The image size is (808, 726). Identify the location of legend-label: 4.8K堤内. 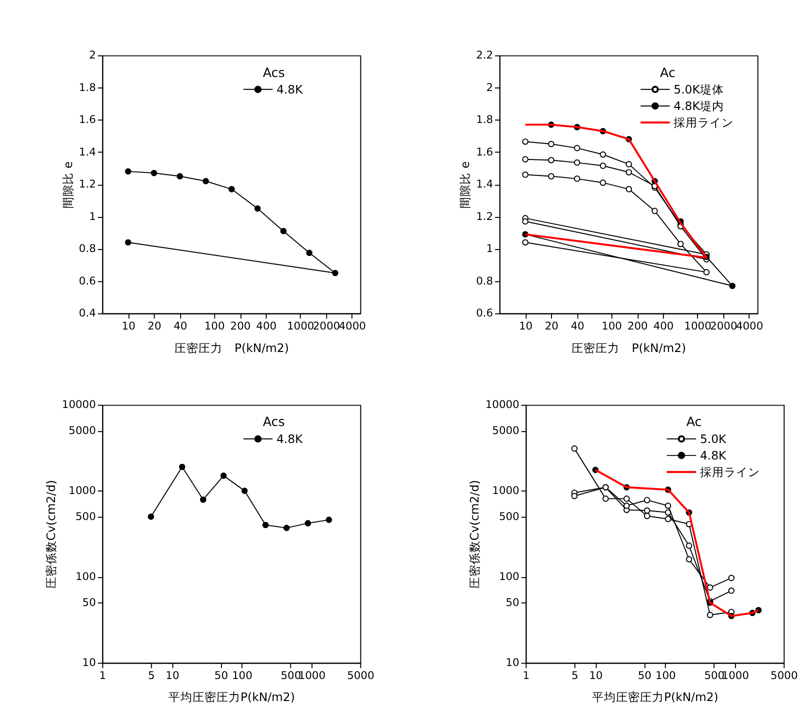
(699, 105).